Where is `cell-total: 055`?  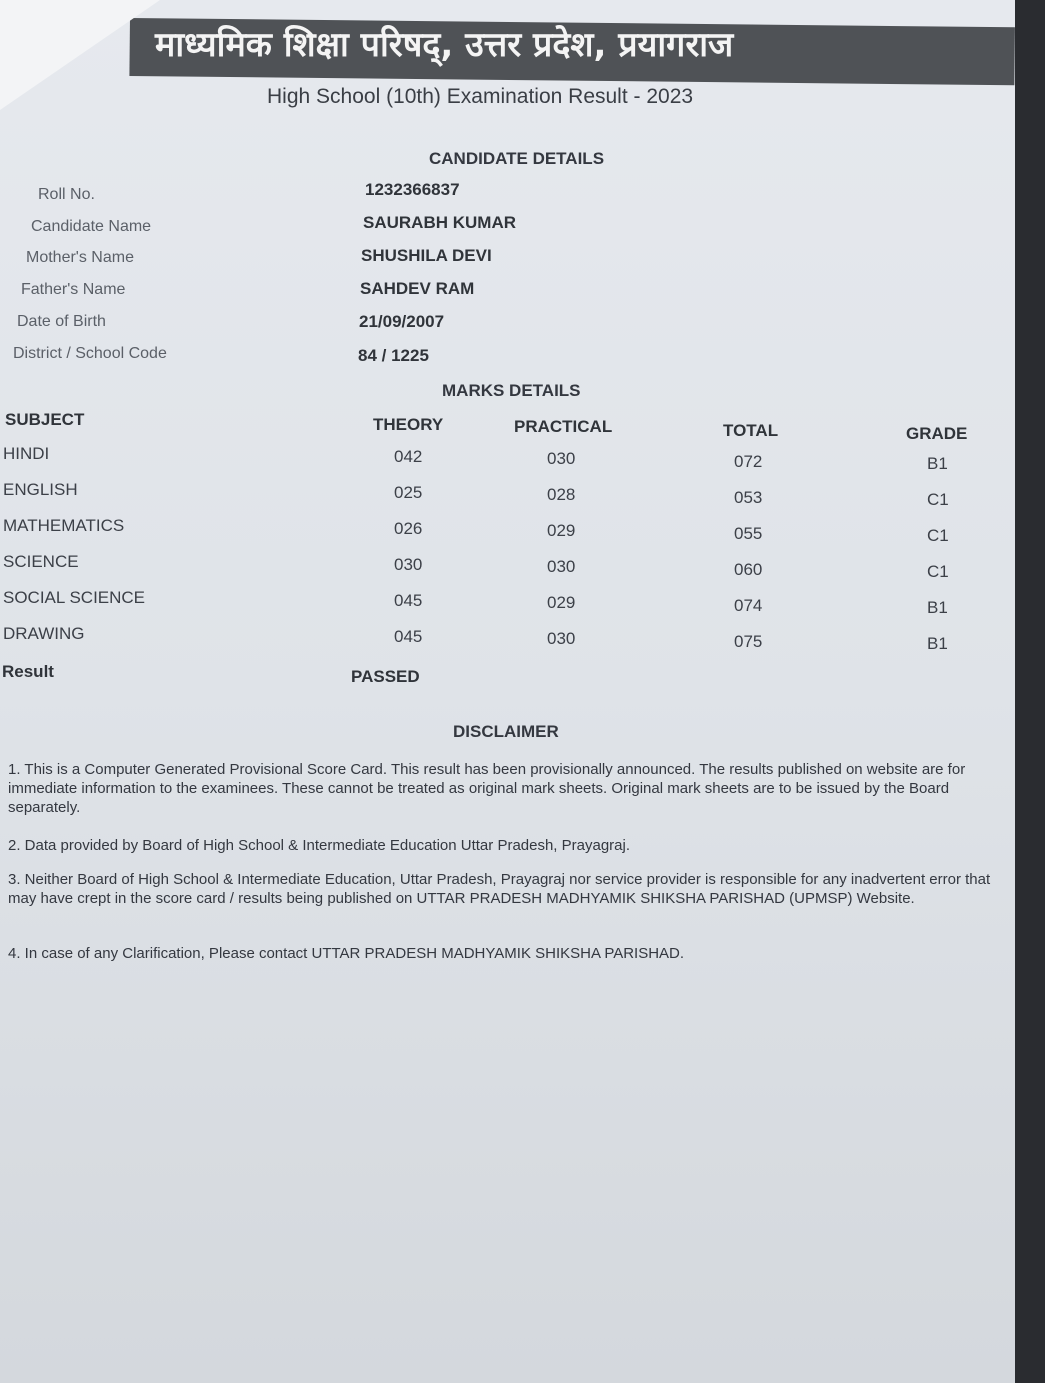
cell-total: 055 is located at coordinates (748, 533).